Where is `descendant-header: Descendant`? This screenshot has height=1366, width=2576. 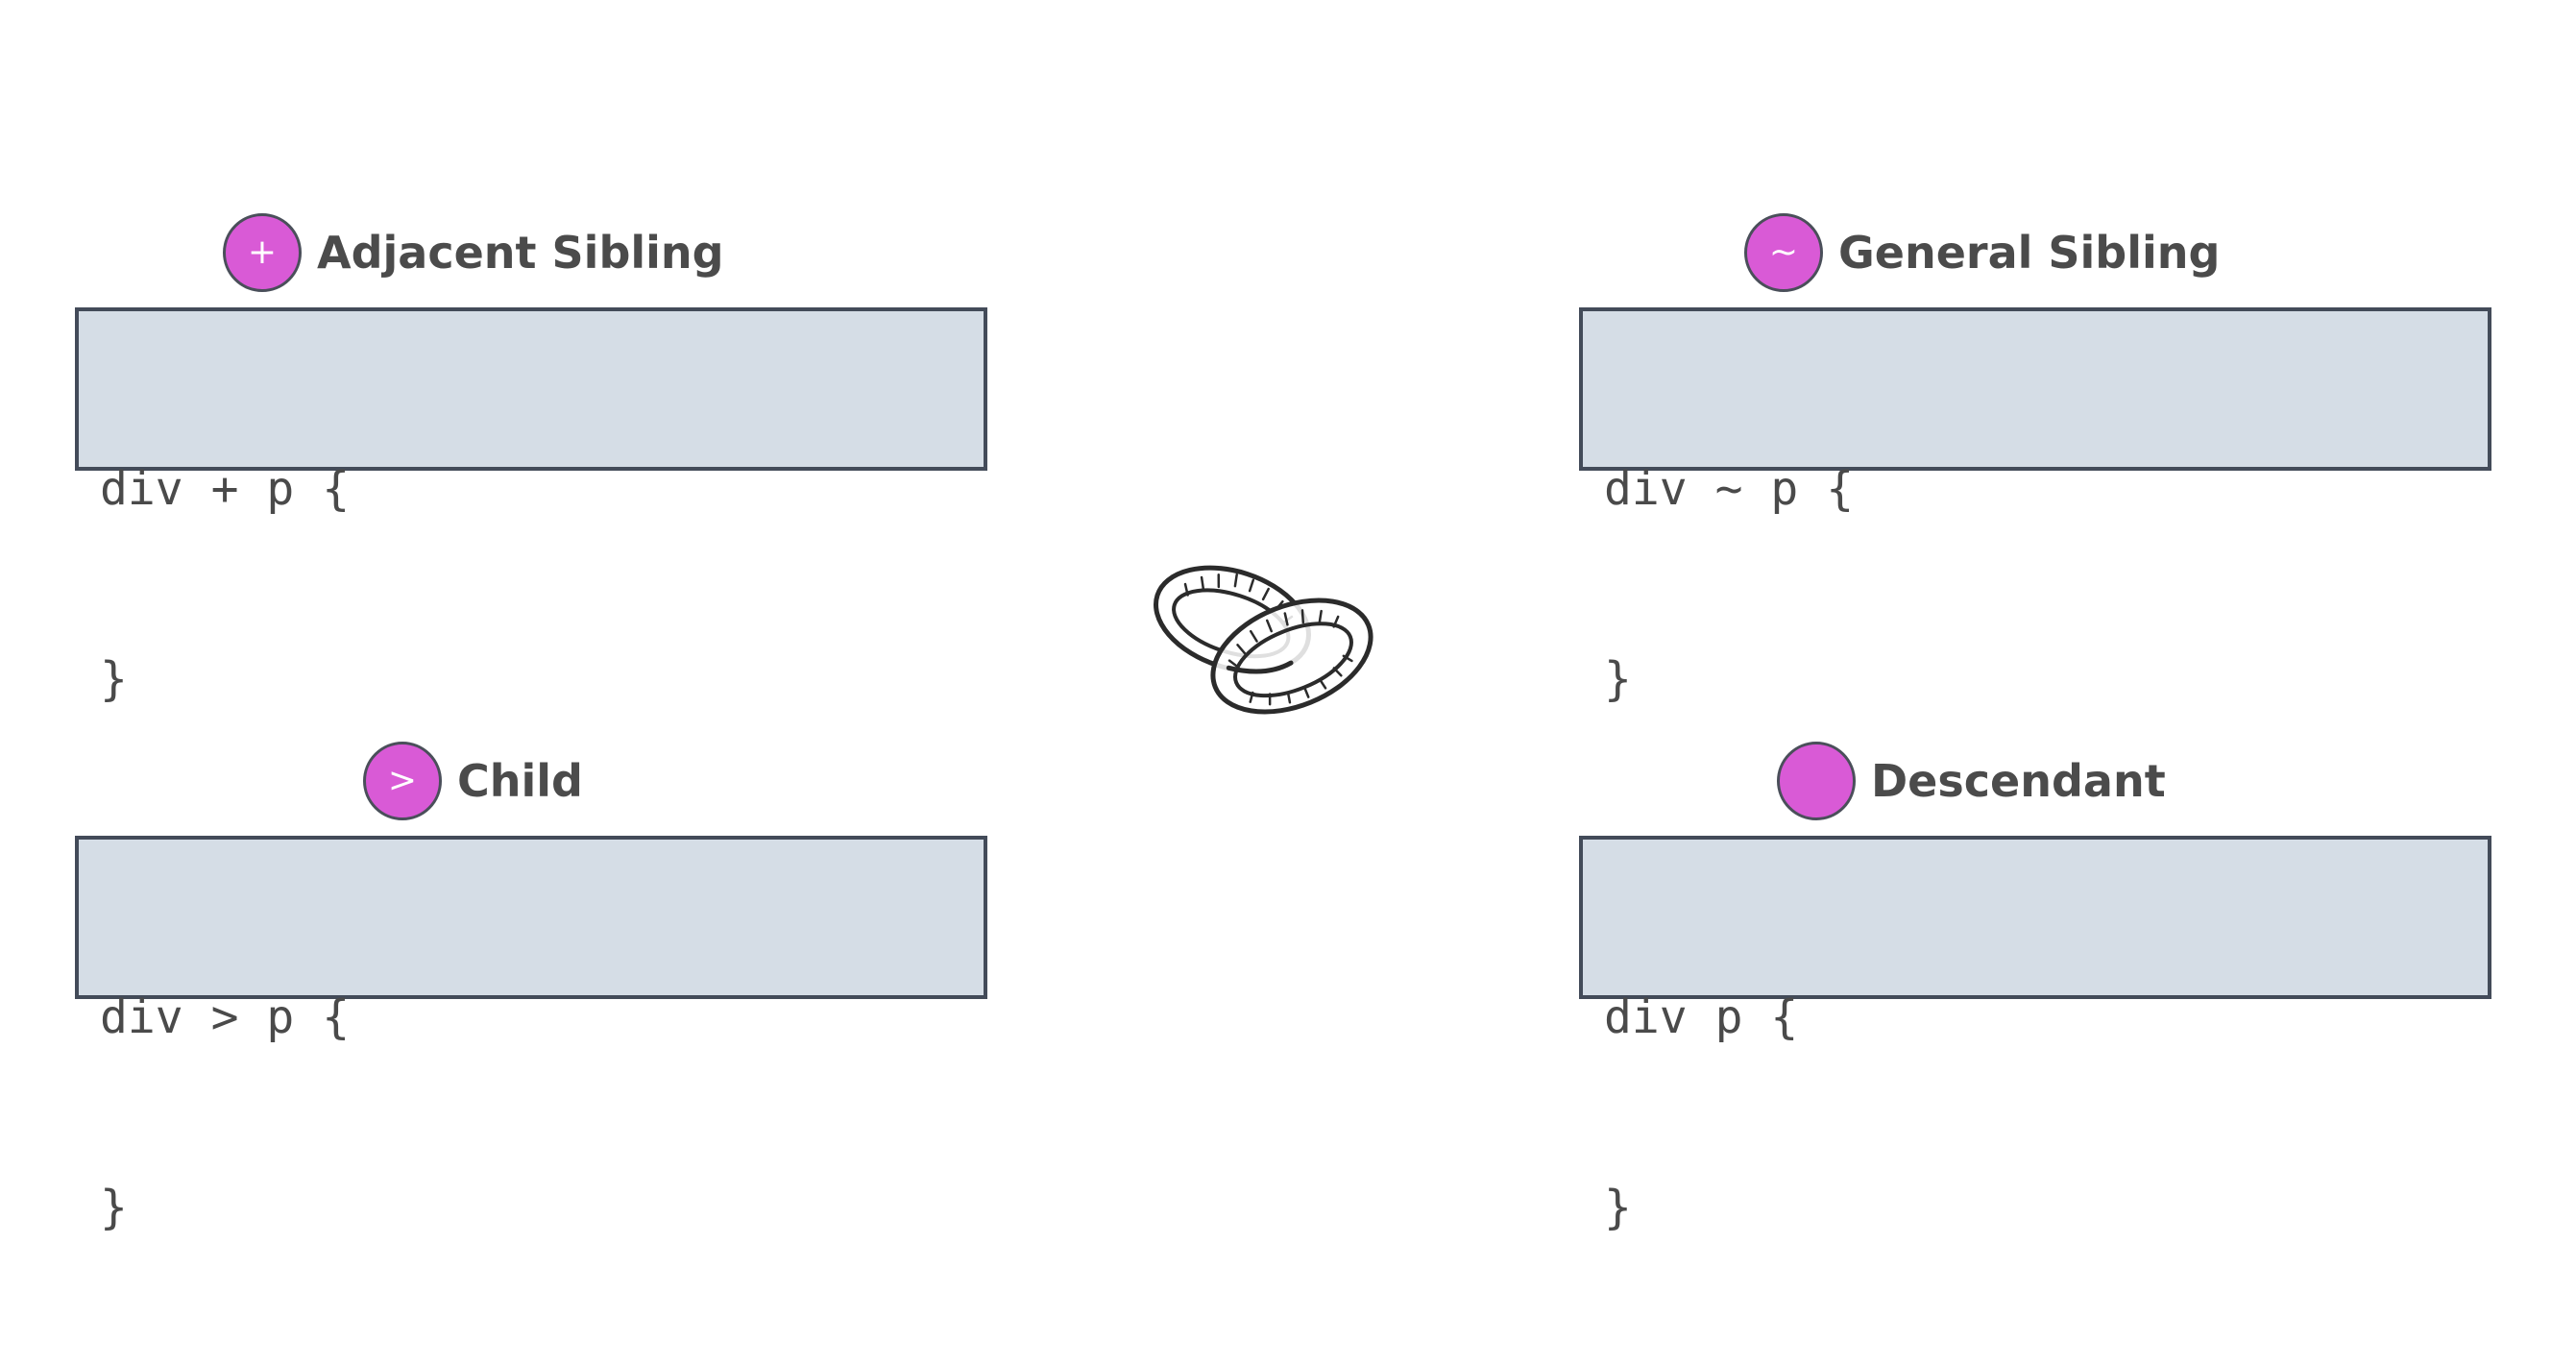
descendant-header: Descendant is located at coordinates (1971, 781).